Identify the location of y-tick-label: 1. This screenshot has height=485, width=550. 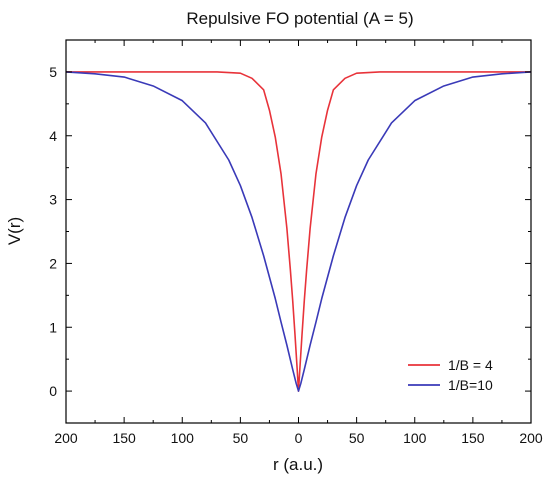
(53, 327).